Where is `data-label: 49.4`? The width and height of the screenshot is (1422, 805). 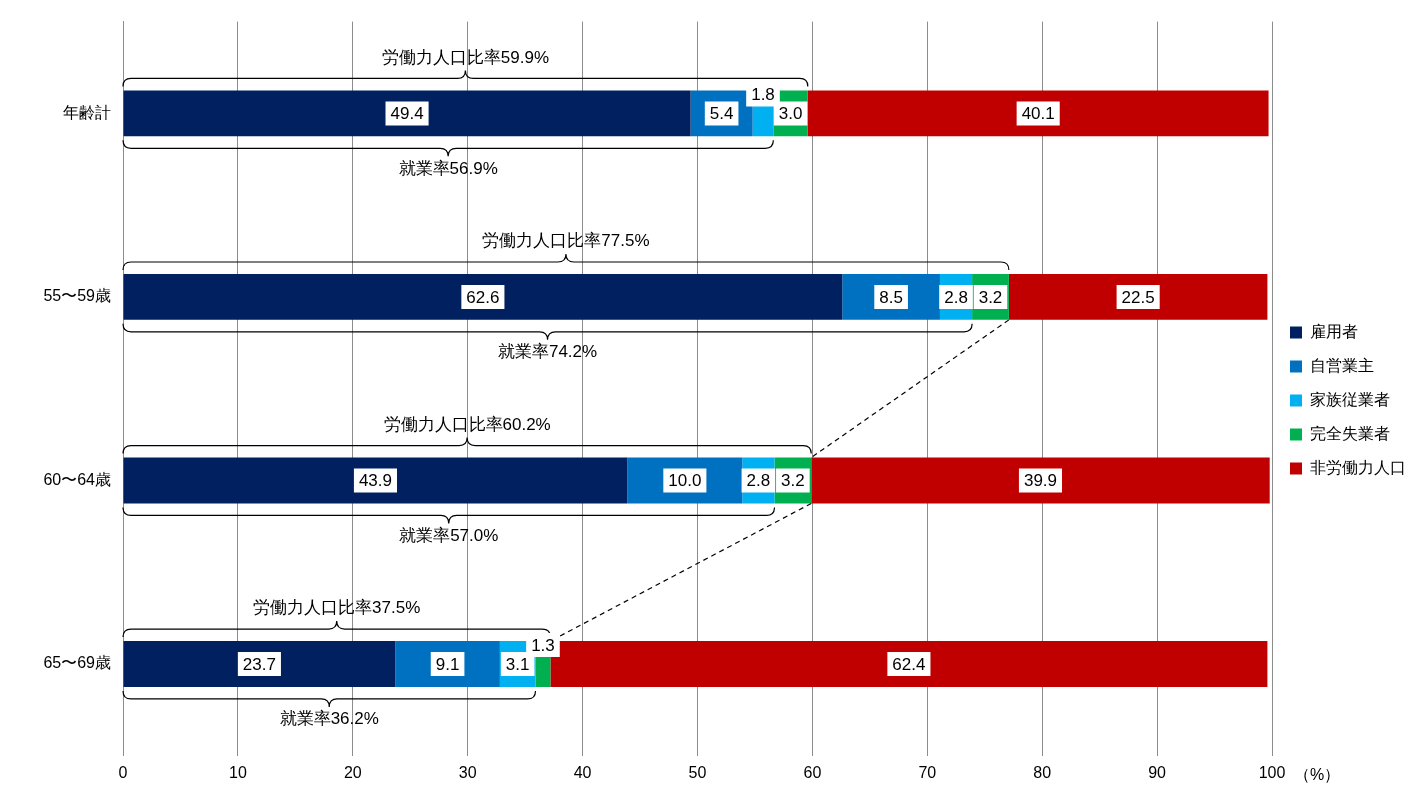 data-label: 49.4 is located at coordinates (407, 114).